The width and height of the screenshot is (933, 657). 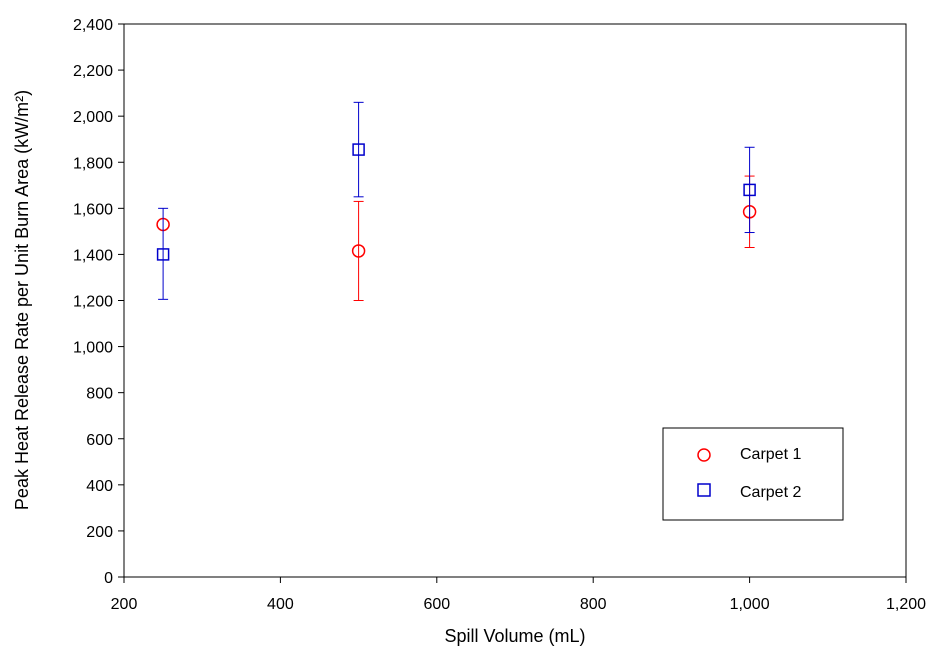 What do you see at coordinates (124, 604) in the screenshot?
I see `x-tick-label: 200` at bounding box center [124, 604].